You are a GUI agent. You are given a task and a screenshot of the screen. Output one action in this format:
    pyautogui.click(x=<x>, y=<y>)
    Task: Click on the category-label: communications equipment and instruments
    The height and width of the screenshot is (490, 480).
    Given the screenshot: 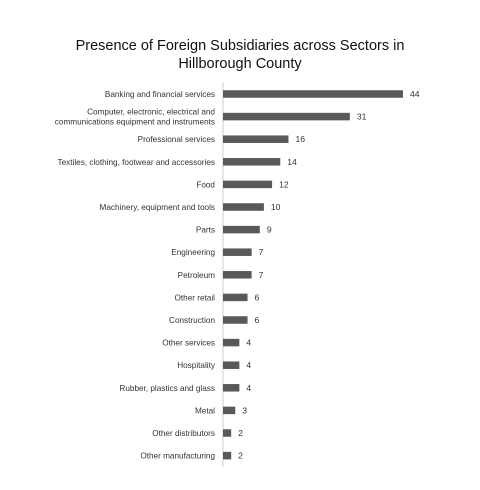 What is the action you would take?
    pyautogui.click(x=135, y=122)
    